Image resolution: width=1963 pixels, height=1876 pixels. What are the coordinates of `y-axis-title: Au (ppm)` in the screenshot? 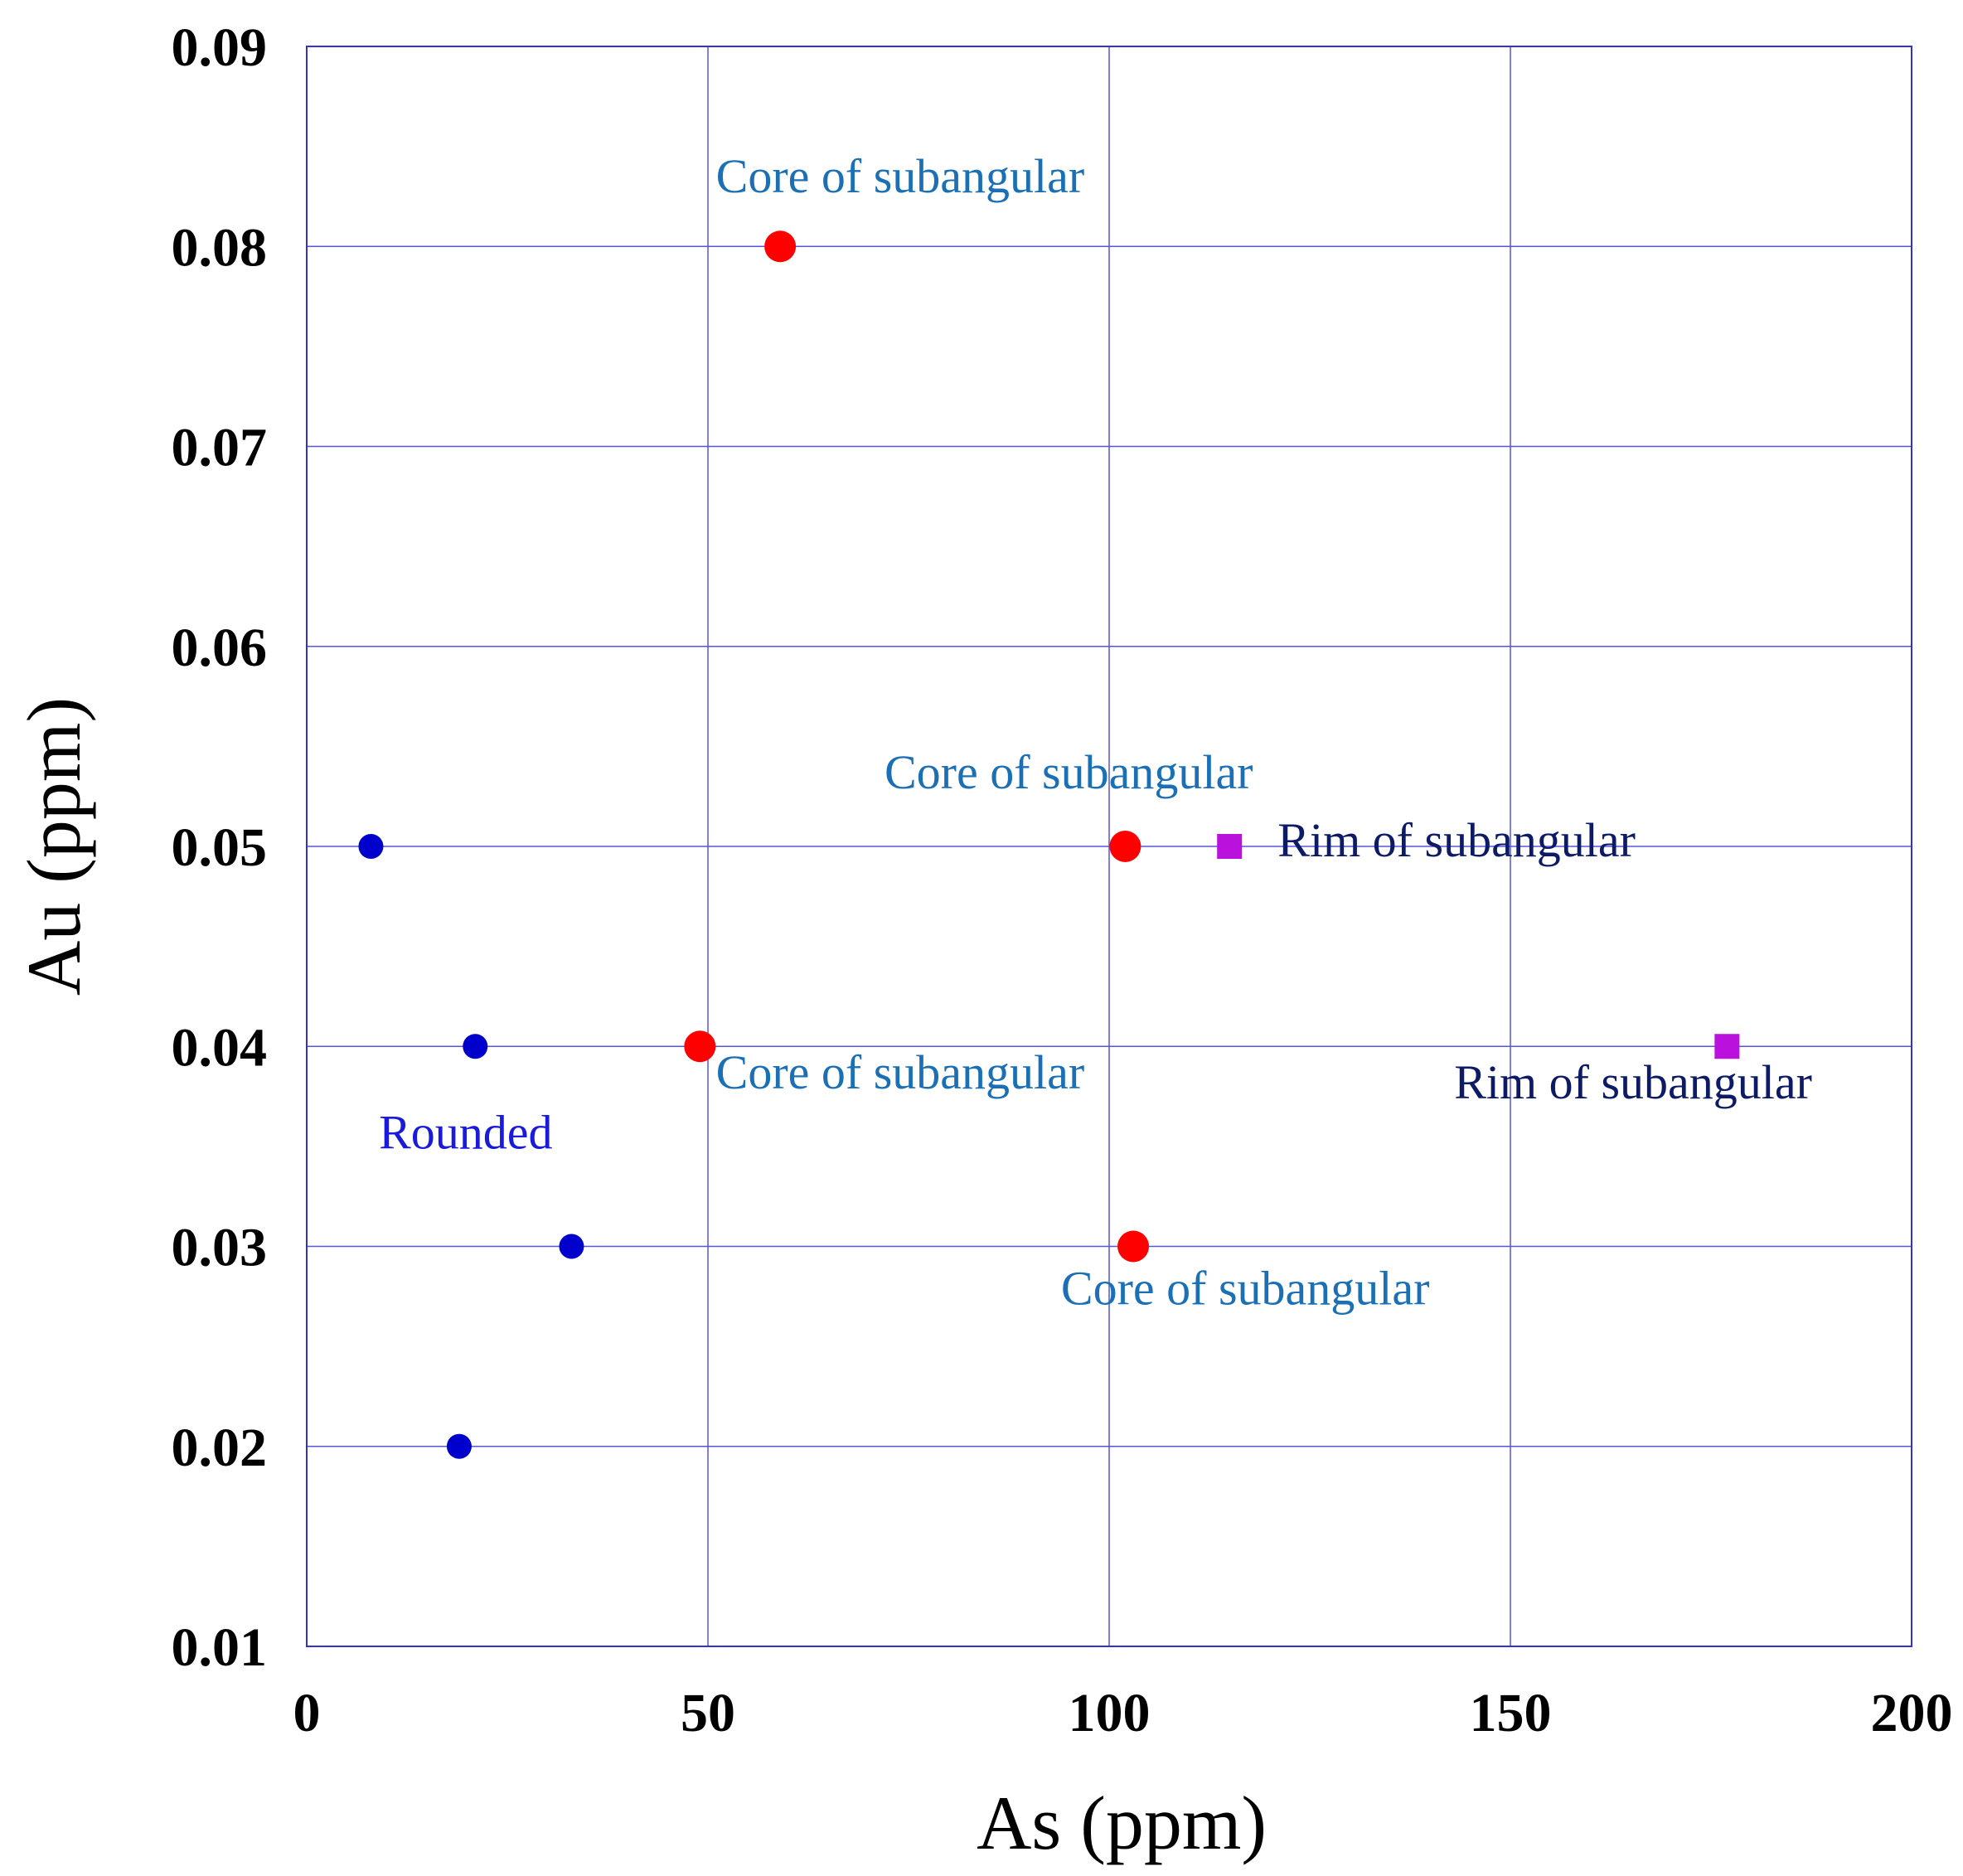 It's located at (54, 846).